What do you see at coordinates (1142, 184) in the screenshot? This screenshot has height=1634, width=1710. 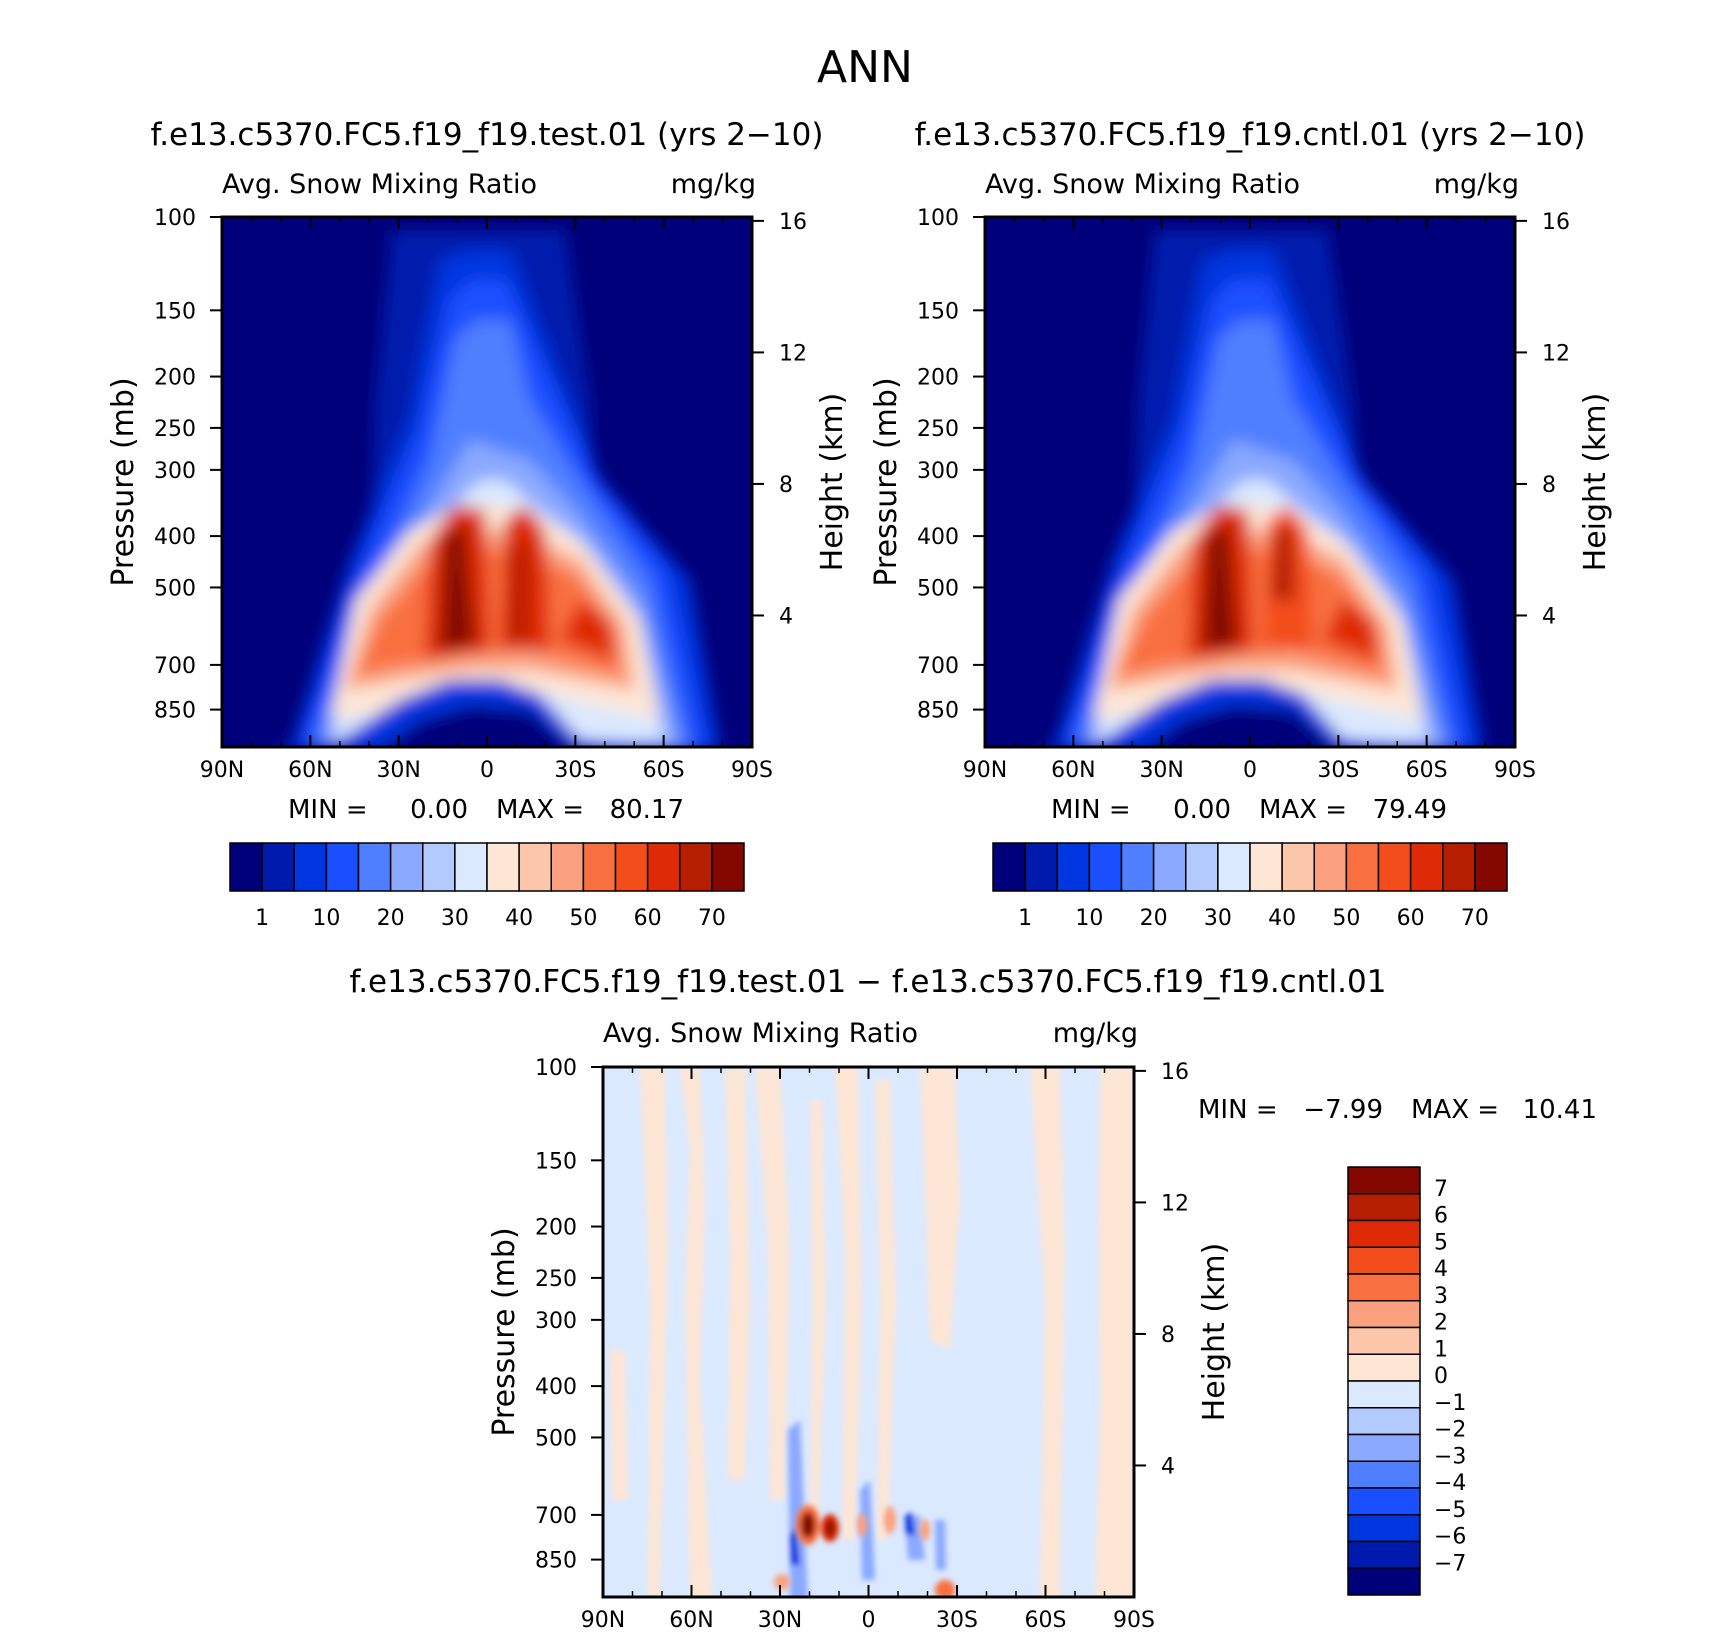 I see `panel-cntl-variable: Avg. Snow Mixing Ratio` at bounding box center [1142, 184].